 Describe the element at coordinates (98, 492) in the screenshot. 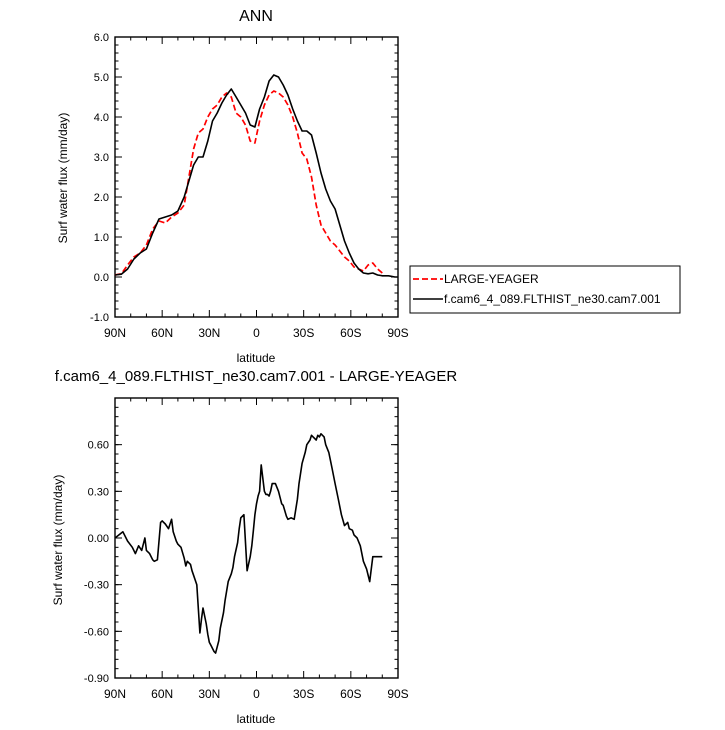

I see `y-tick-label: 0.30` at that location.